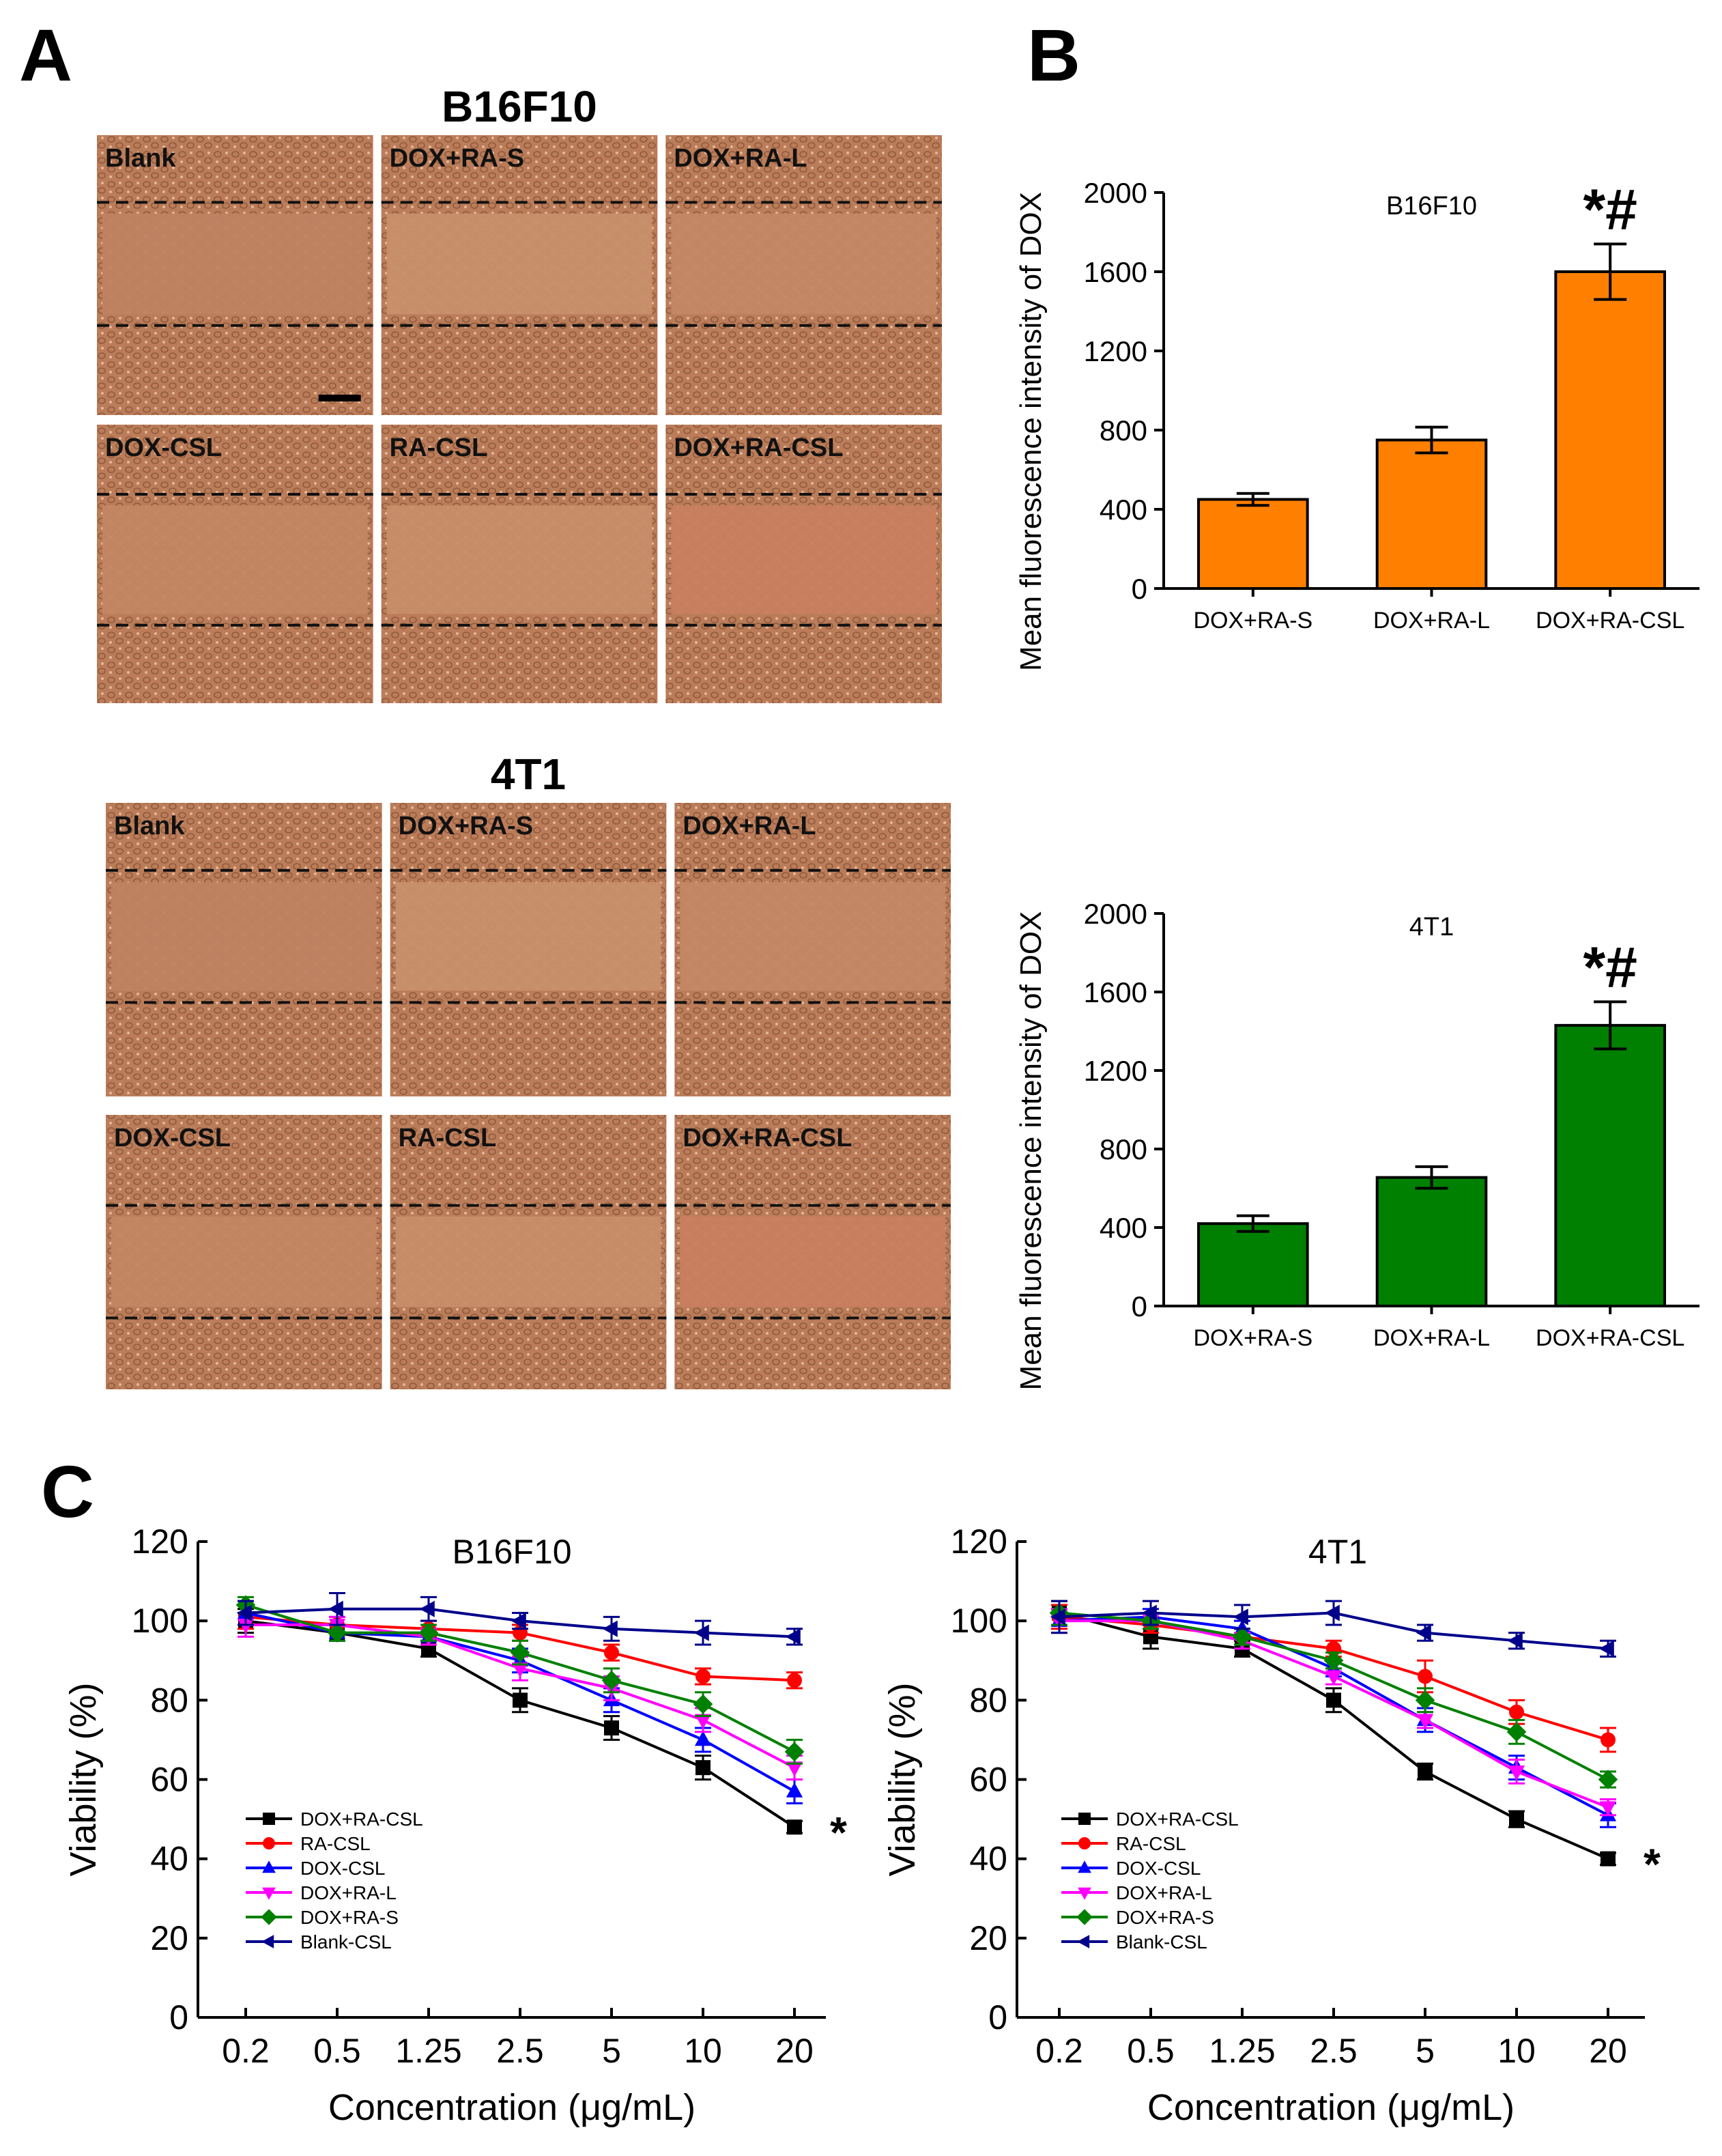 The width and height of the screenshot is (1722, 2156). I want to click on x-tick-label: 2.5, so click(520, 2051).